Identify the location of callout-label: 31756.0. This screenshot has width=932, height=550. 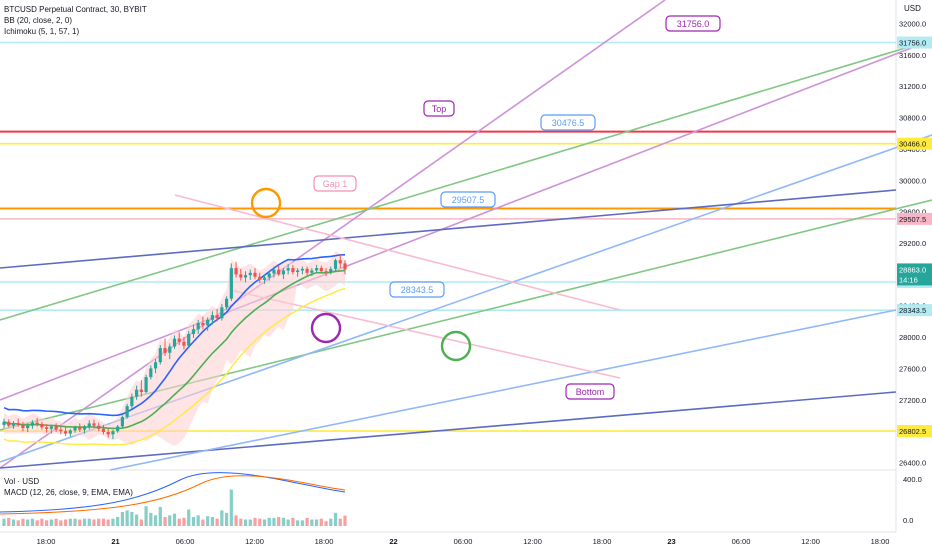
(693, 24).